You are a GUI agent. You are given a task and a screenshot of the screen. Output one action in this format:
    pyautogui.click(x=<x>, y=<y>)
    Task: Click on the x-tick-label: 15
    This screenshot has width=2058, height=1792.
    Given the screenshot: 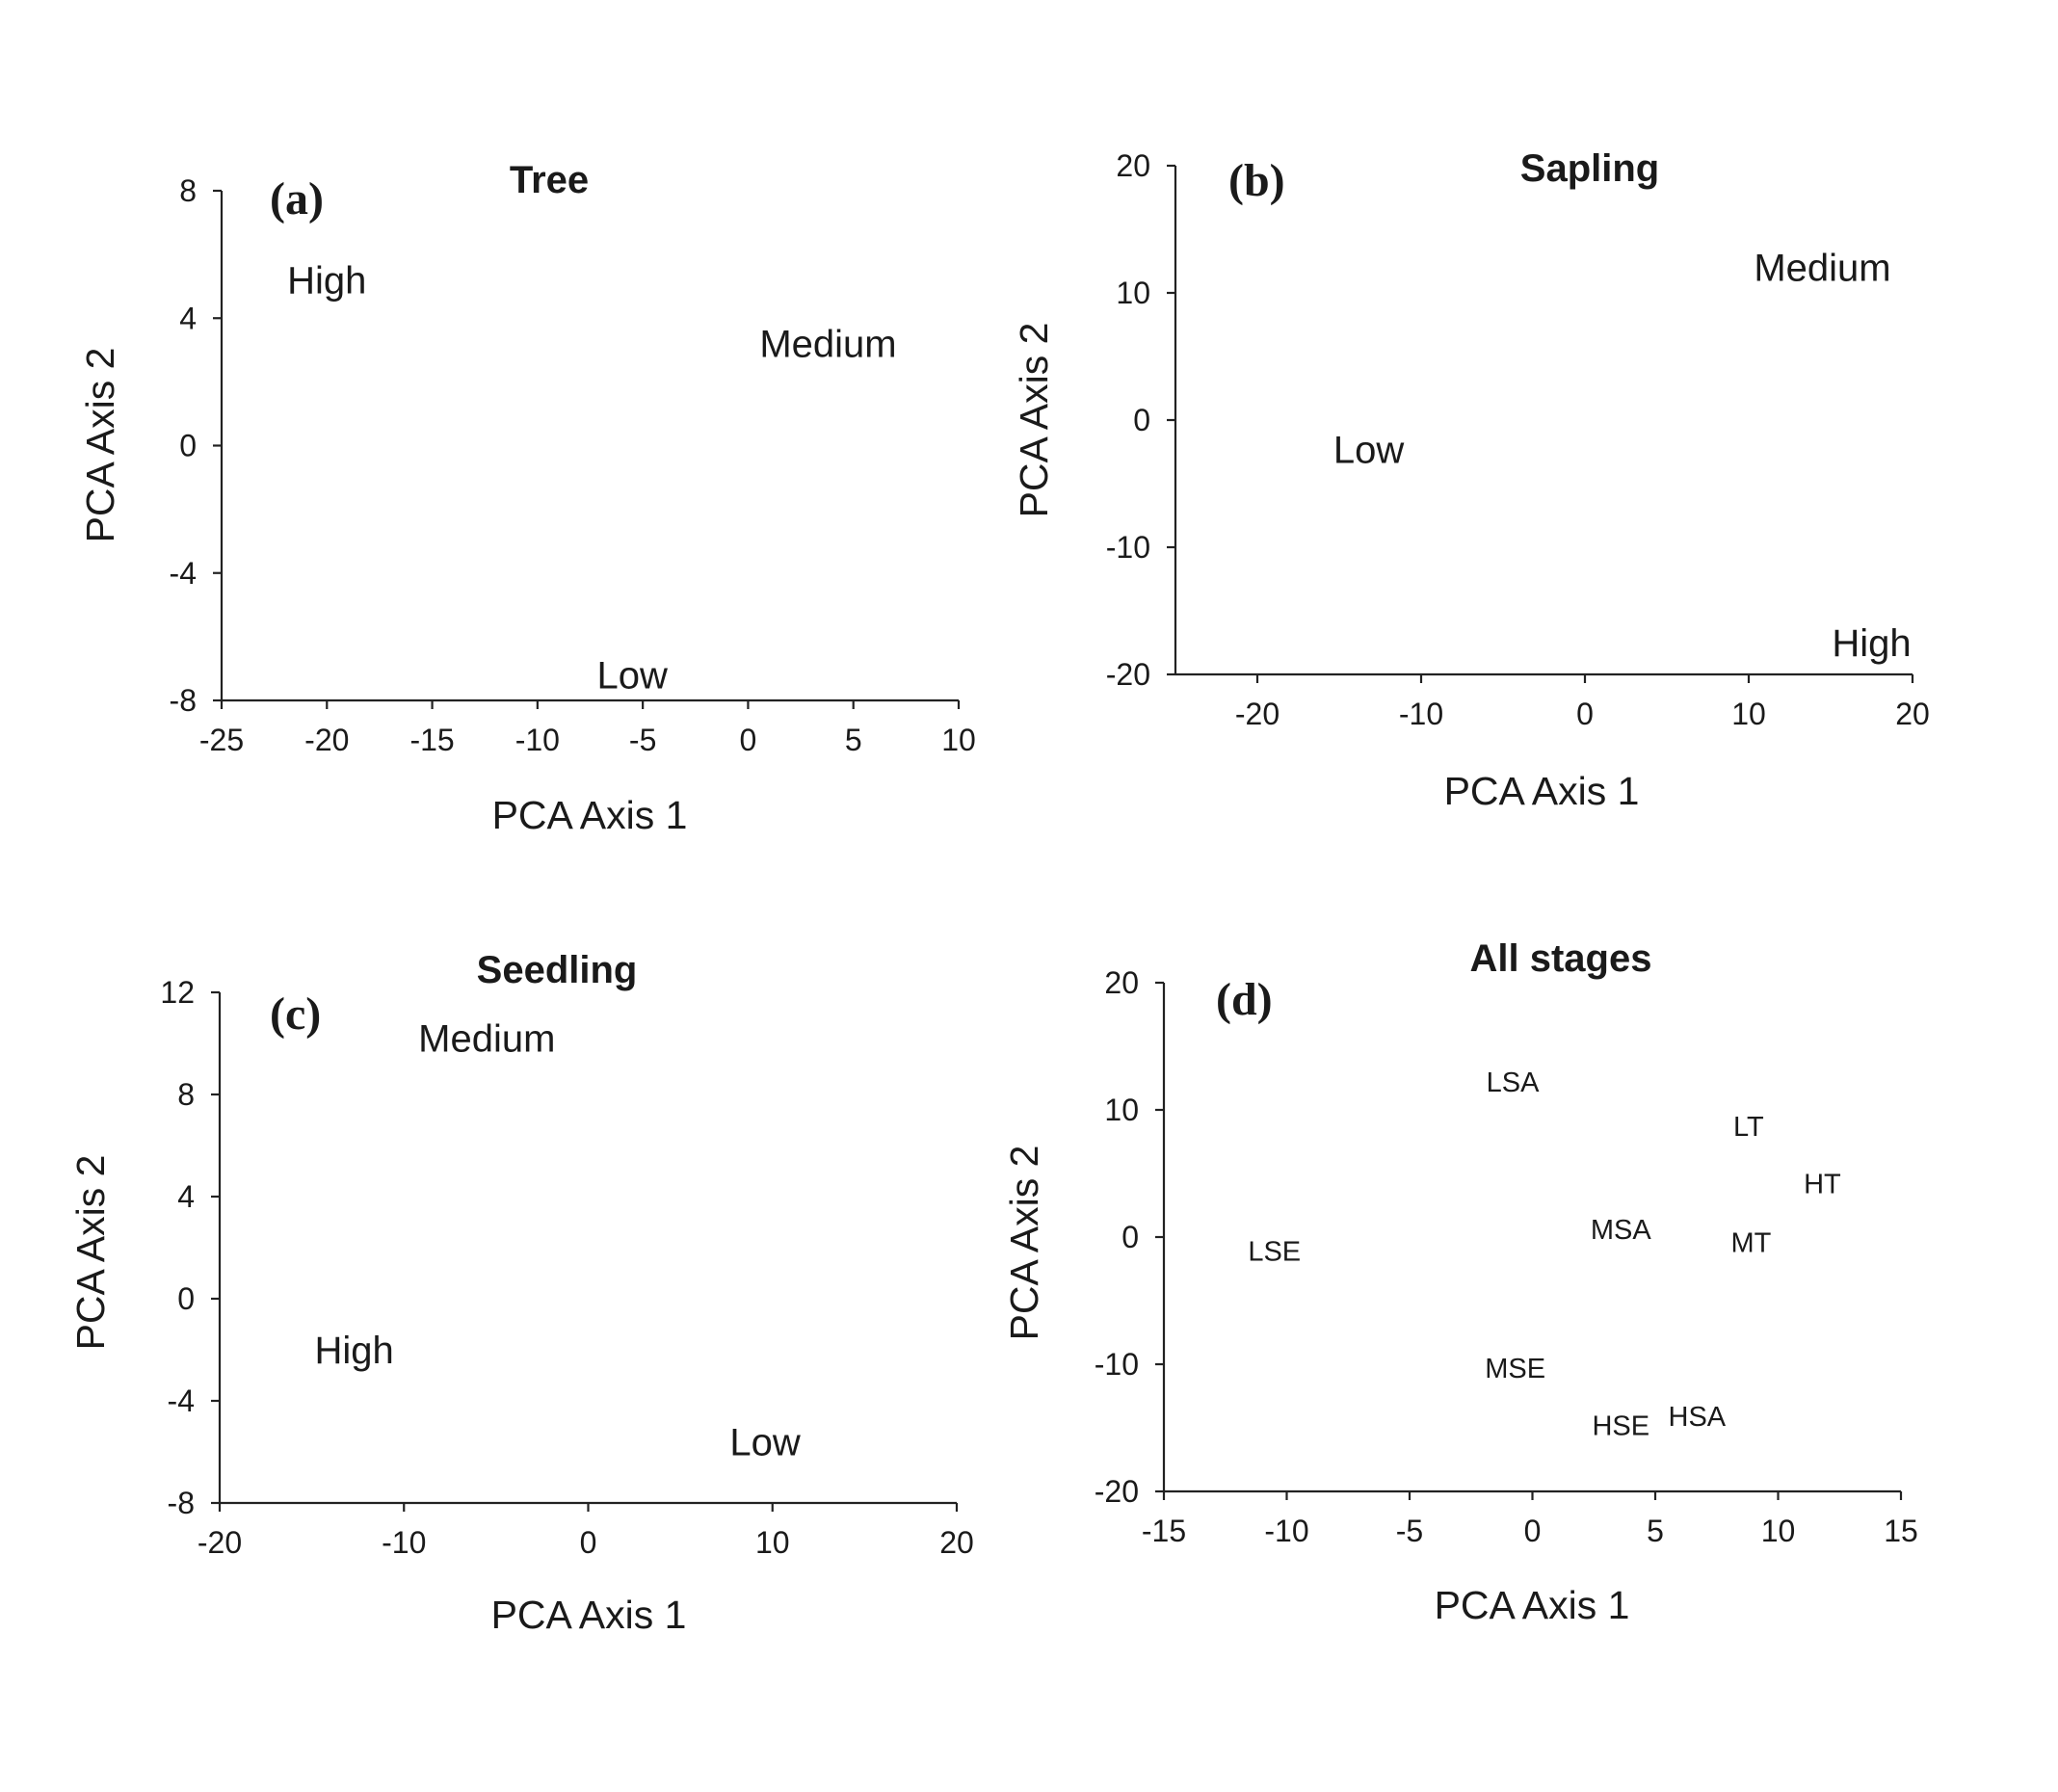 What is the action you would take?
    pyautogui.click(x=1901, y=1531)
    